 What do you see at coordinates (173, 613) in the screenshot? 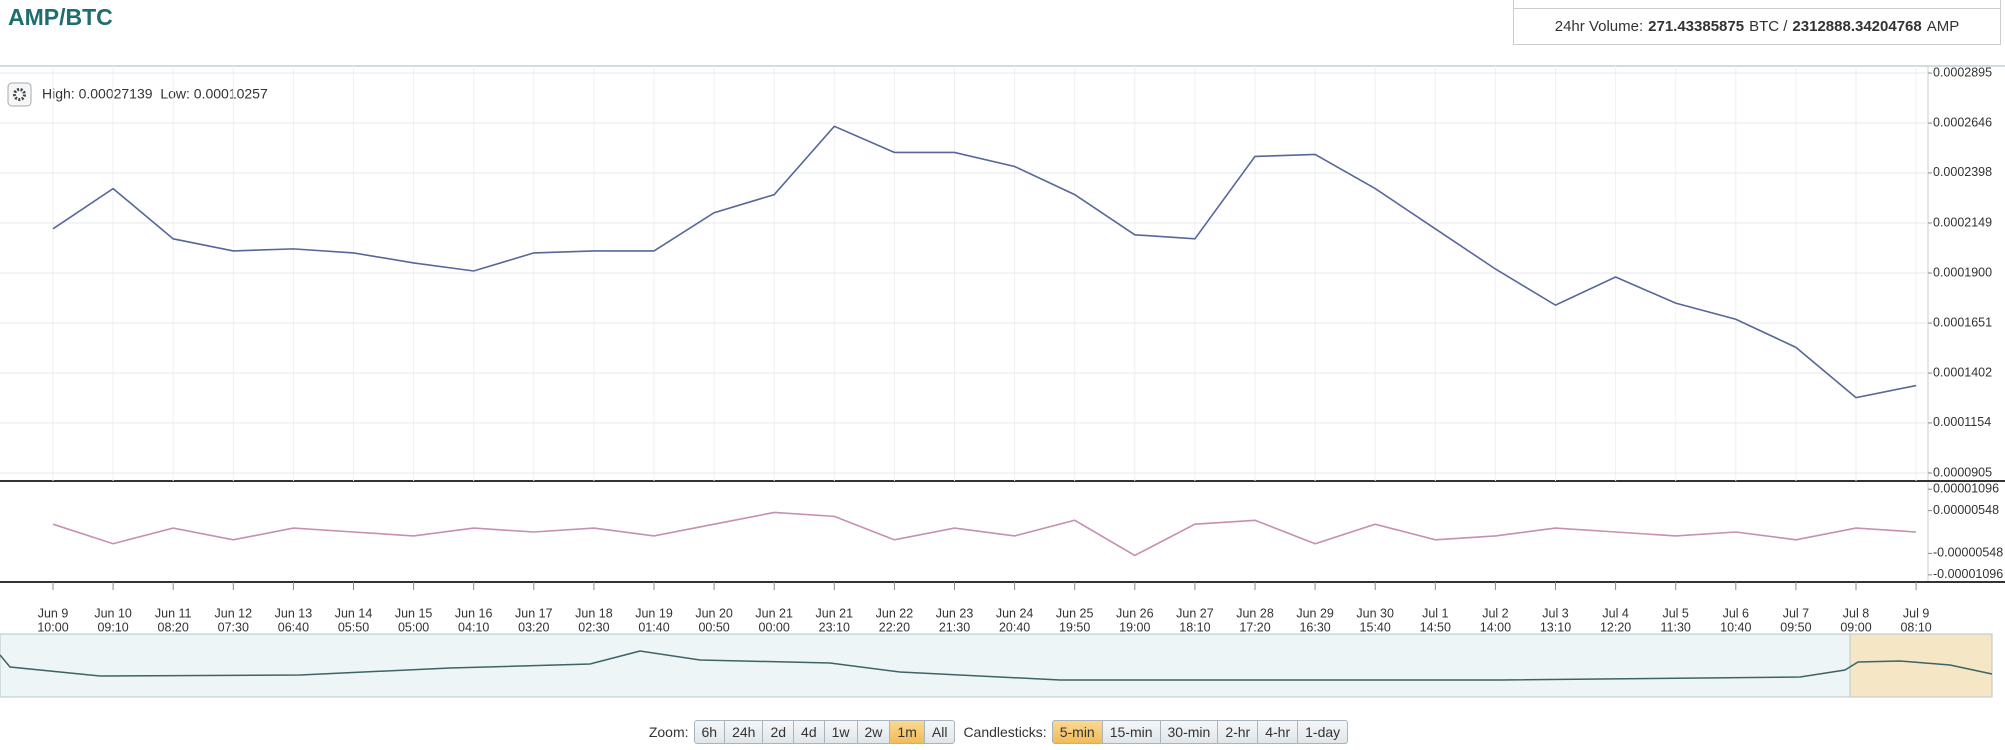
I see `x-tick-date: Jun 11` at bounding box center [173, 613].